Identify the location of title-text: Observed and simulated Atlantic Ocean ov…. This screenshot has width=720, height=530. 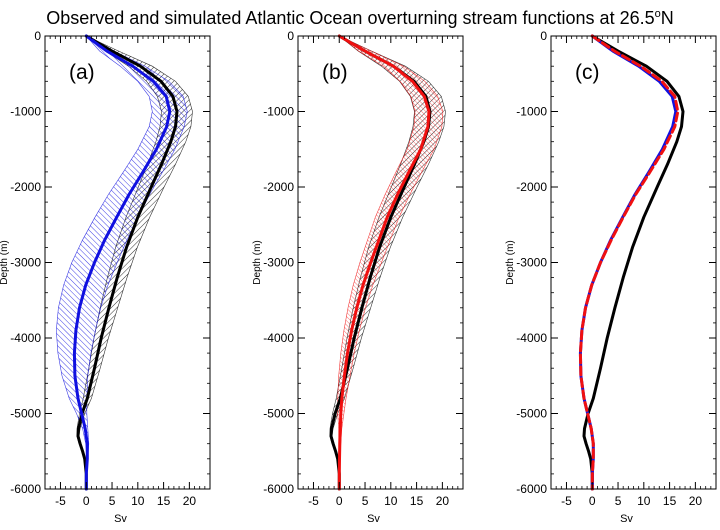
(350, 18).